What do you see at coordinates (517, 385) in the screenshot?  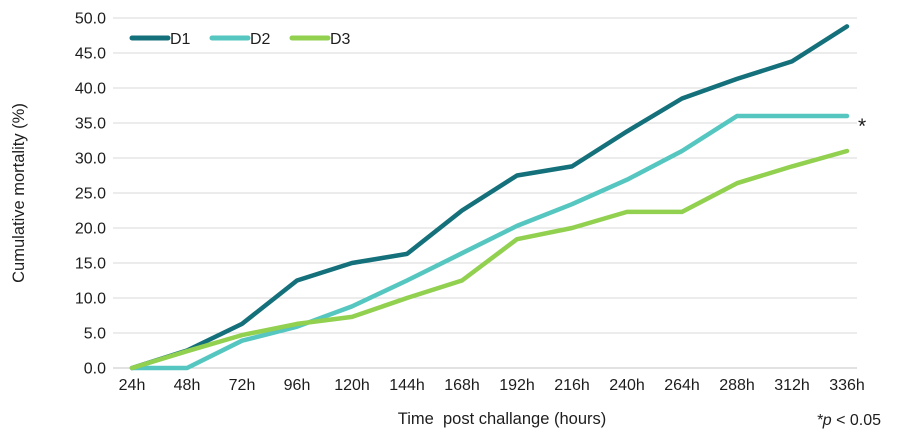 I see `x-tick-label: 192h` at bounding box center [517, 385].